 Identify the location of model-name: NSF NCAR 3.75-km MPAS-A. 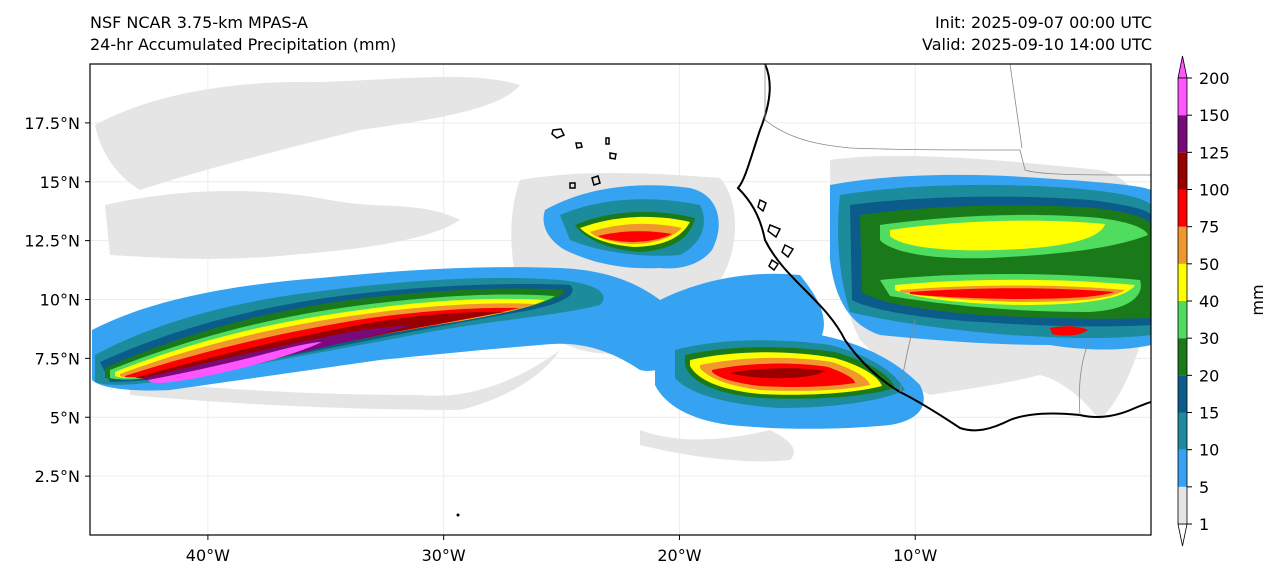
(199, 22).